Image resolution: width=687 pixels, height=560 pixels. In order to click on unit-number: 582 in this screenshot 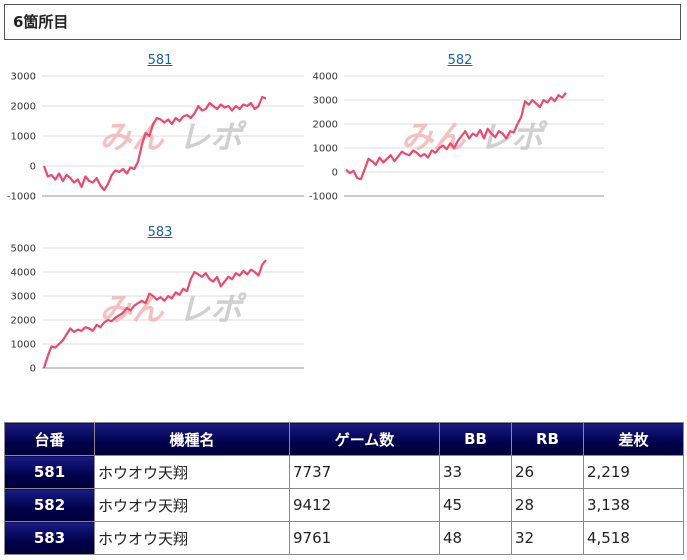, I will do `click(49, 505)`.